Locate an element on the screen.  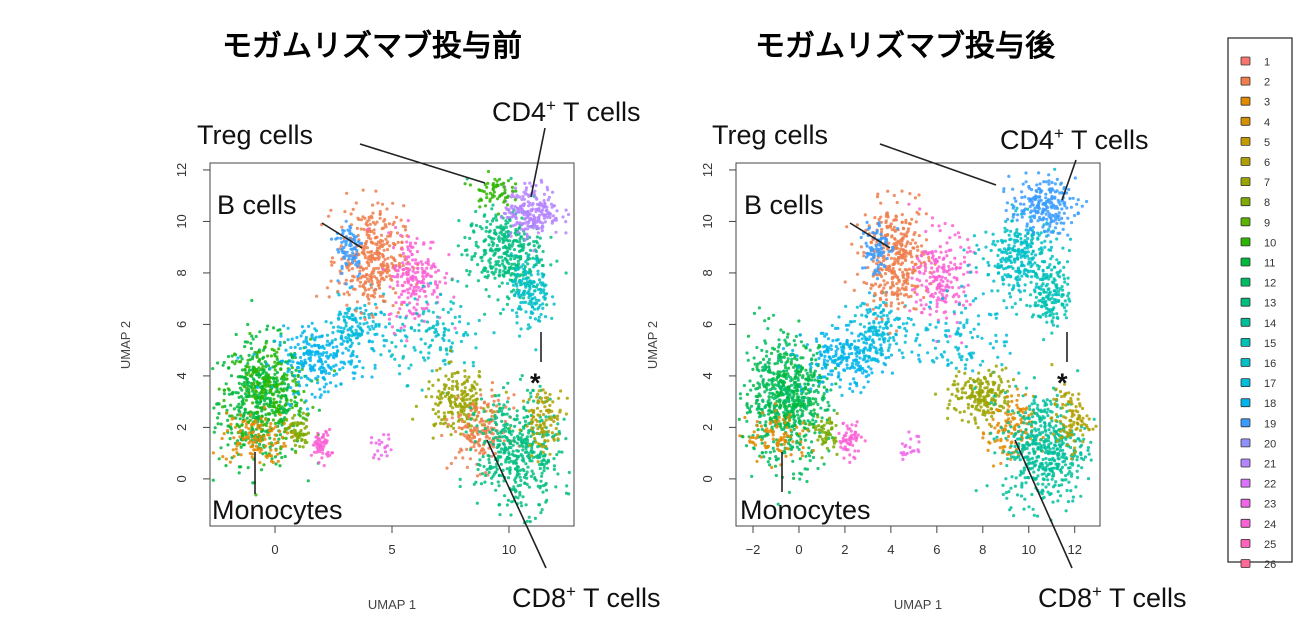
y-tick-label: 0 is located at coordinates (181, 478).